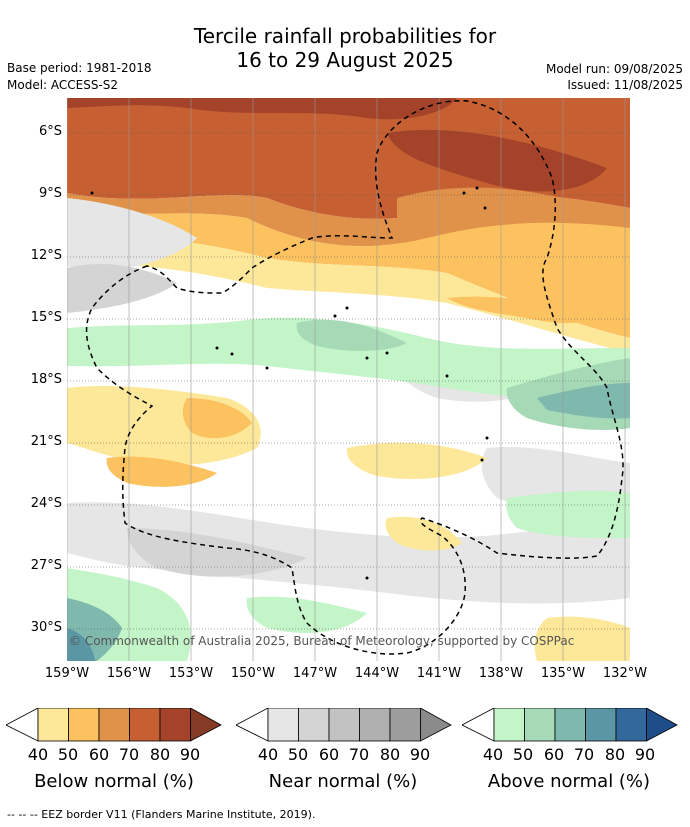 This screenshot has height=827, width=690. What do you see at coordinates (615, 754) in the screenshot?
I see `colorbar-above-tick: 80` at bounding box center [615, 754].